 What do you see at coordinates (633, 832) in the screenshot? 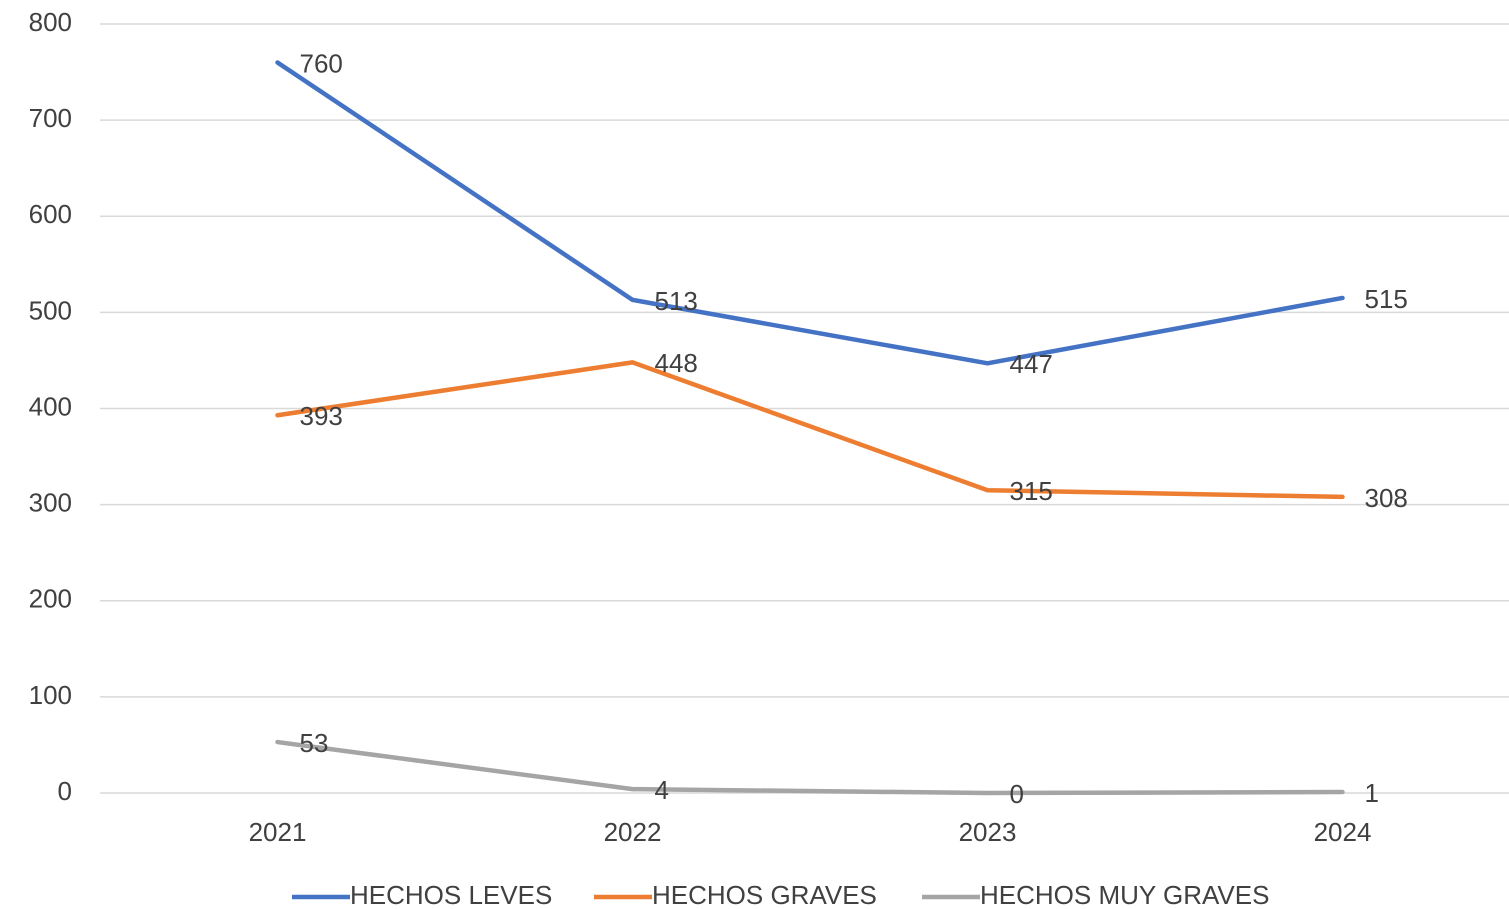
I see `x-tick-label: 2022` at bounding box center [633, 832].